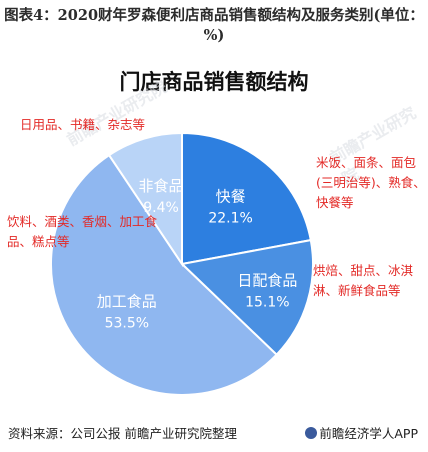  I want to click on slice-value-label: 15.1%, so click(267, 302).